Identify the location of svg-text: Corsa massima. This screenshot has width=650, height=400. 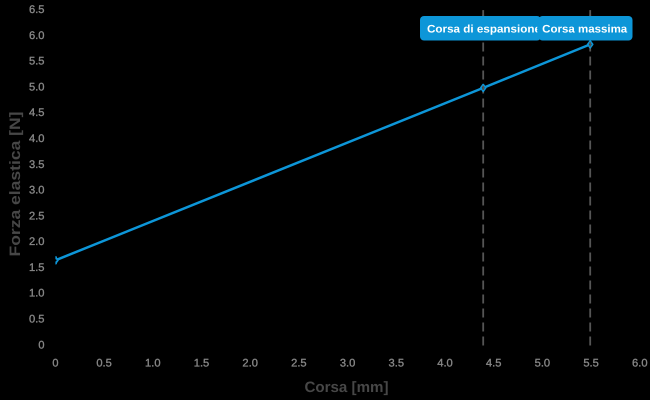
(585, 29).